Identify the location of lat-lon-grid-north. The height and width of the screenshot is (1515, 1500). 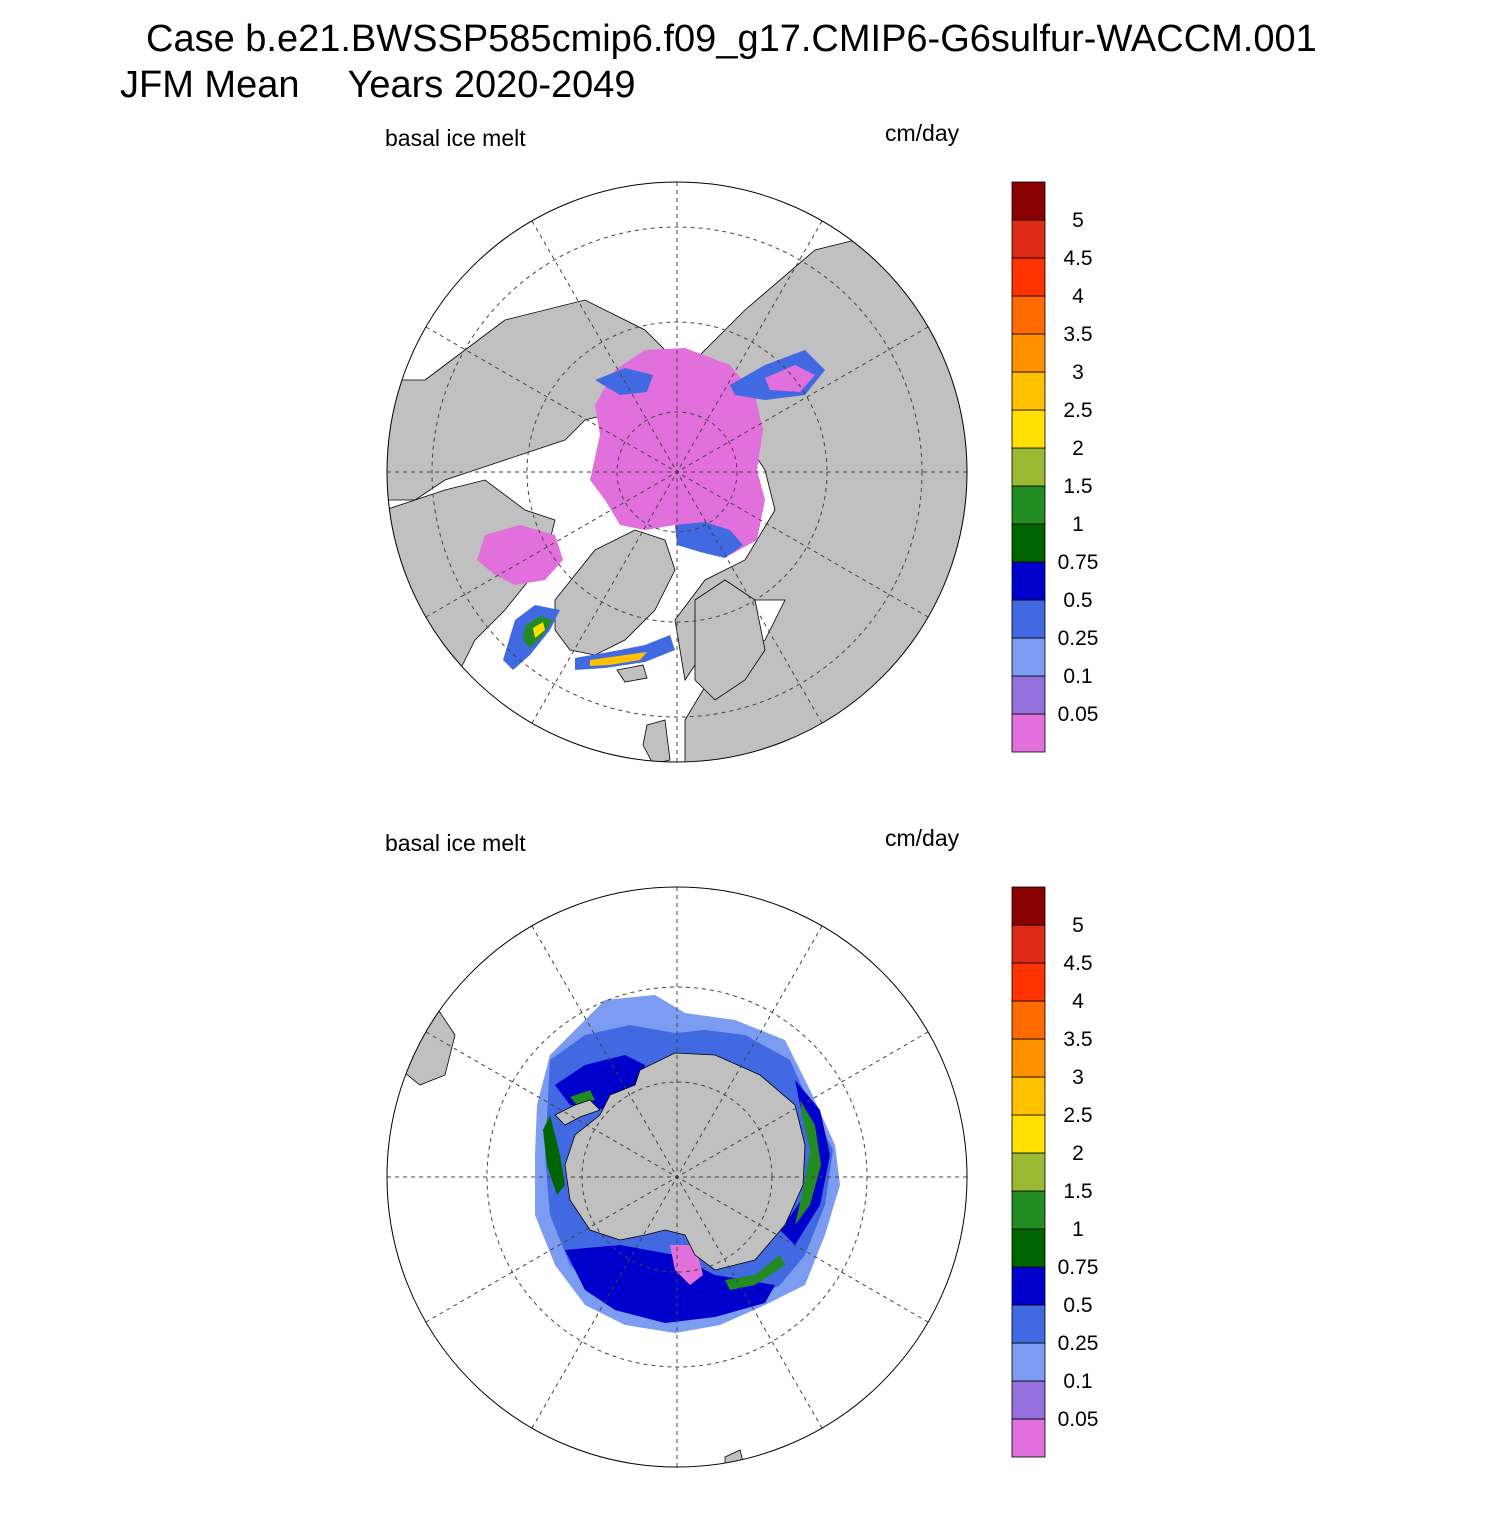
(677, 472).